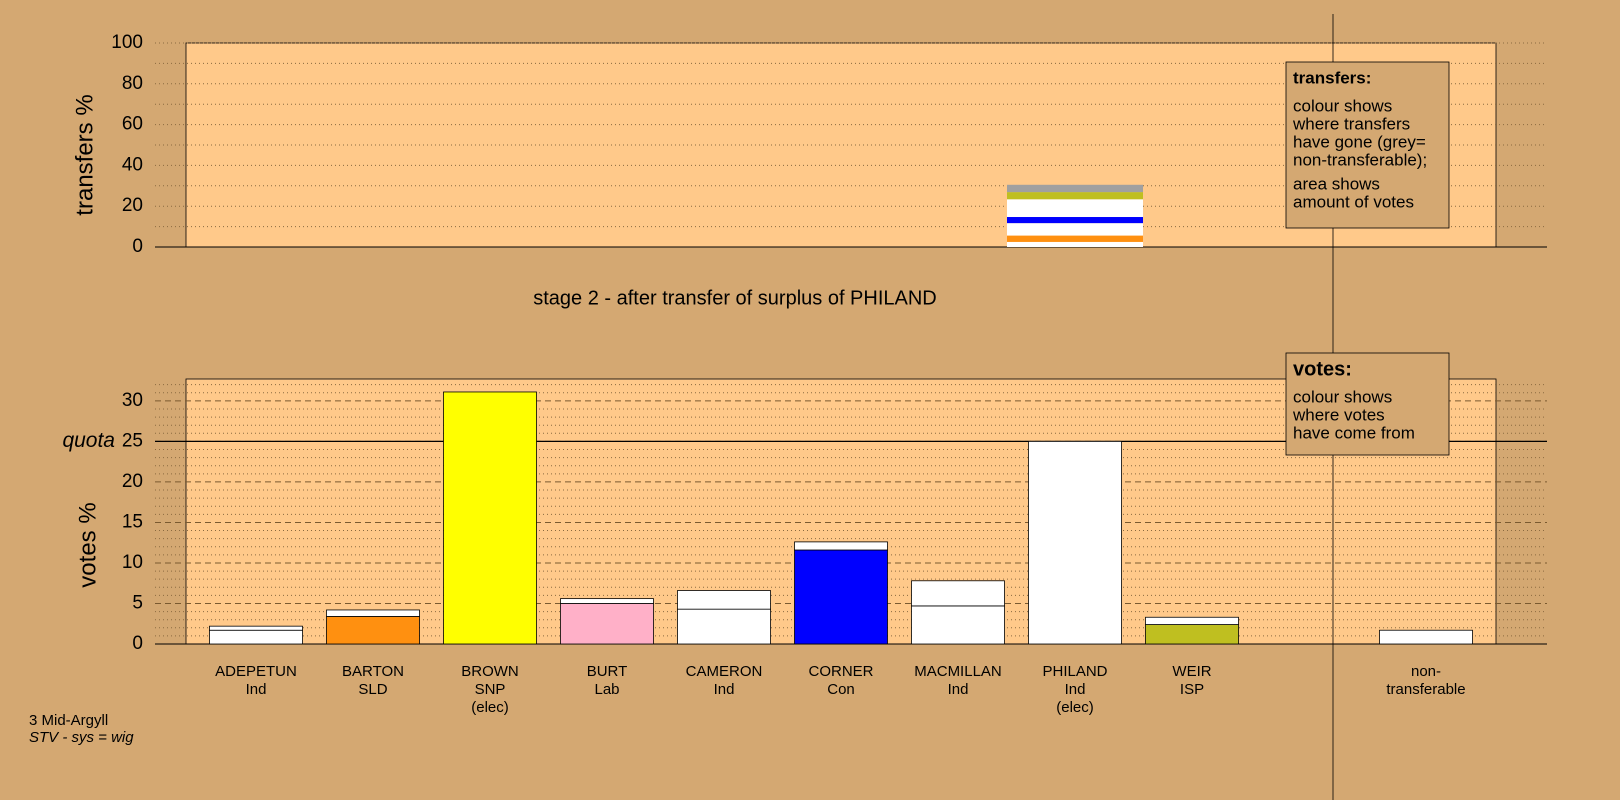  Describe the element at coordinates (87, 544) in the screenshot. I see `y-axis-label: votes %` at that location.